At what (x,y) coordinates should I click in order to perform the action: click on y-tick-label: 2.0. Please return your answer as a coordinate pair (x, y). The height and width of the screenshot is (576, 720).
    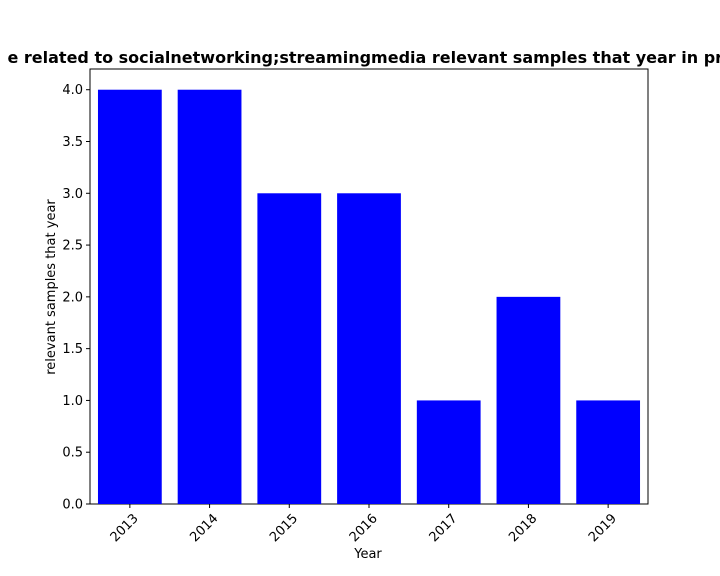
    Looking at the image, I should click on (72, 297).